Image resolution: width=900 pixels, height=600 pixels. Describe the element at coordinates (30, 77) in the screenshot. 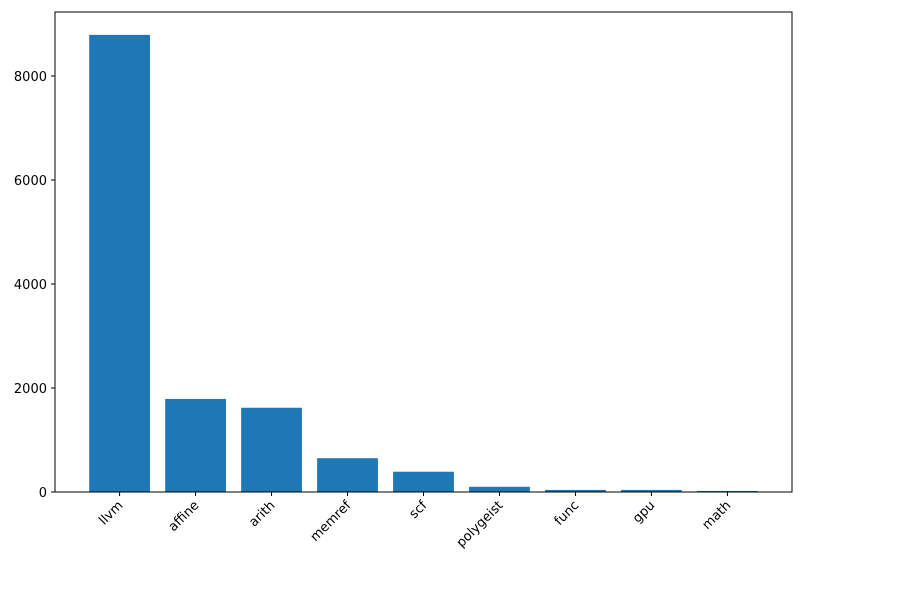

I see `y-tick-label: 8000` at that location.